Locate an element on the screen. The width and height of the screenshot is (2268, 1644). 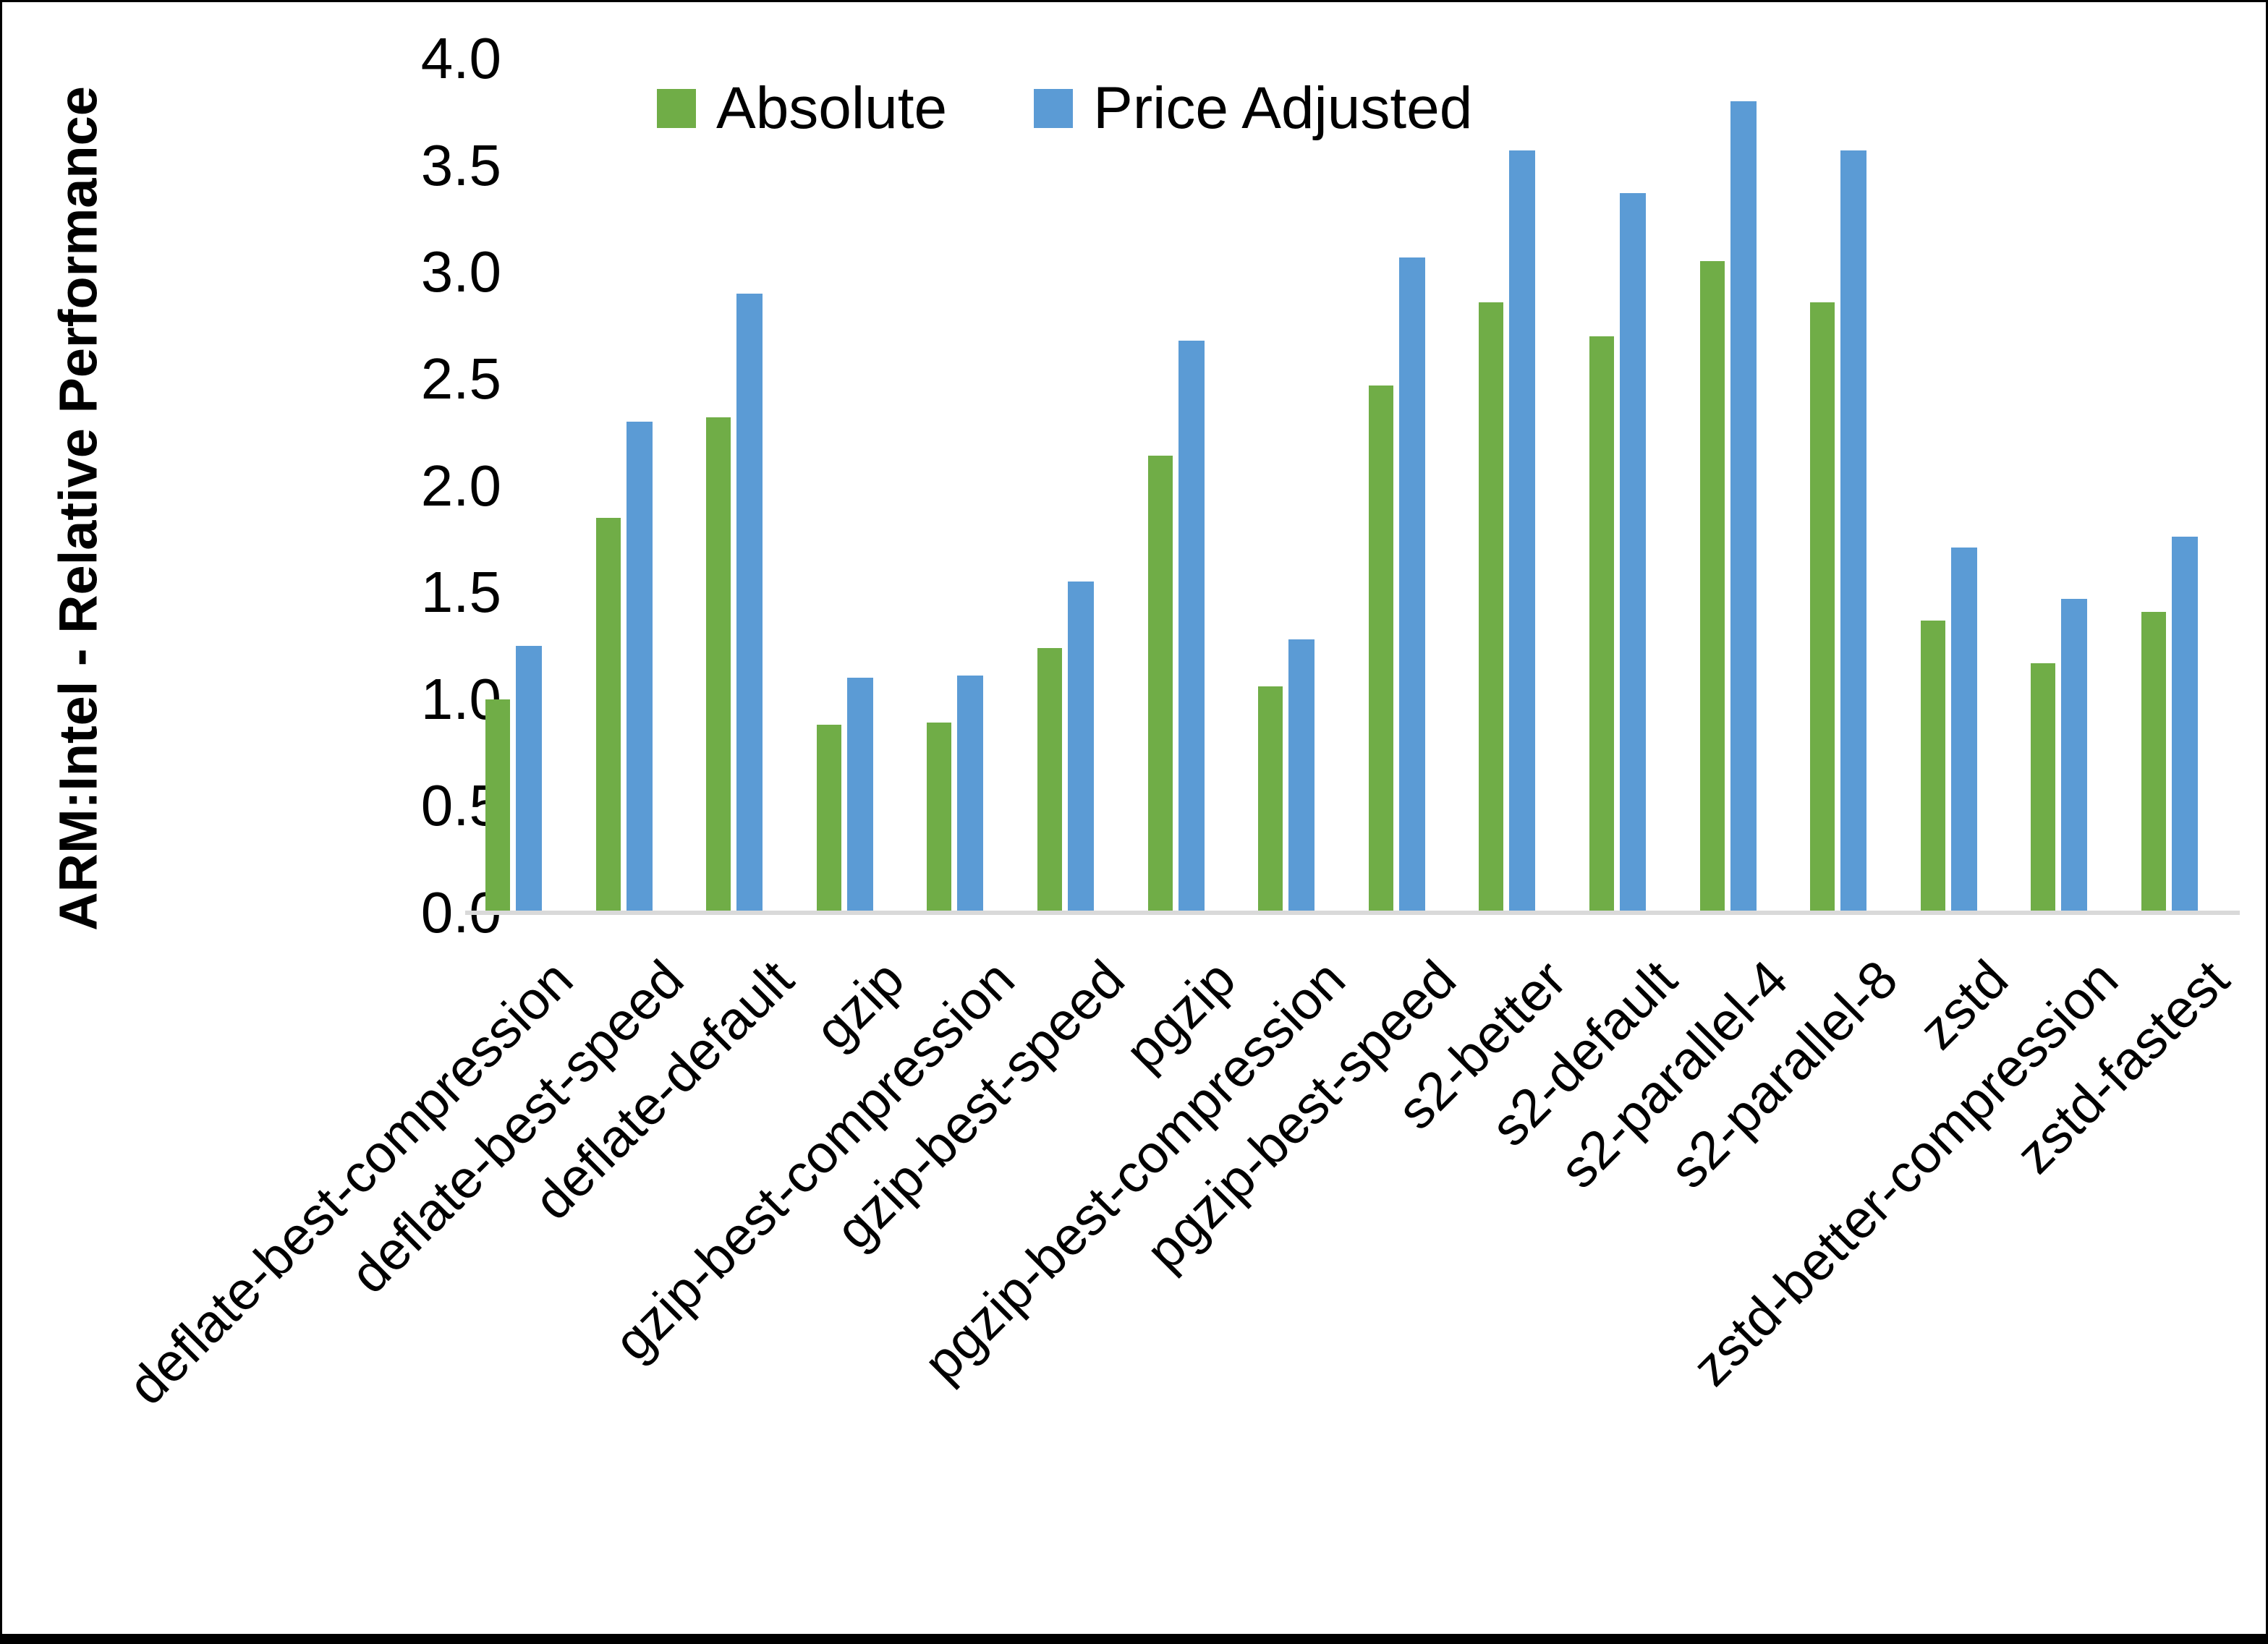
y-tick-label-1.0: 1.0 is located at coordinates (460, 698).